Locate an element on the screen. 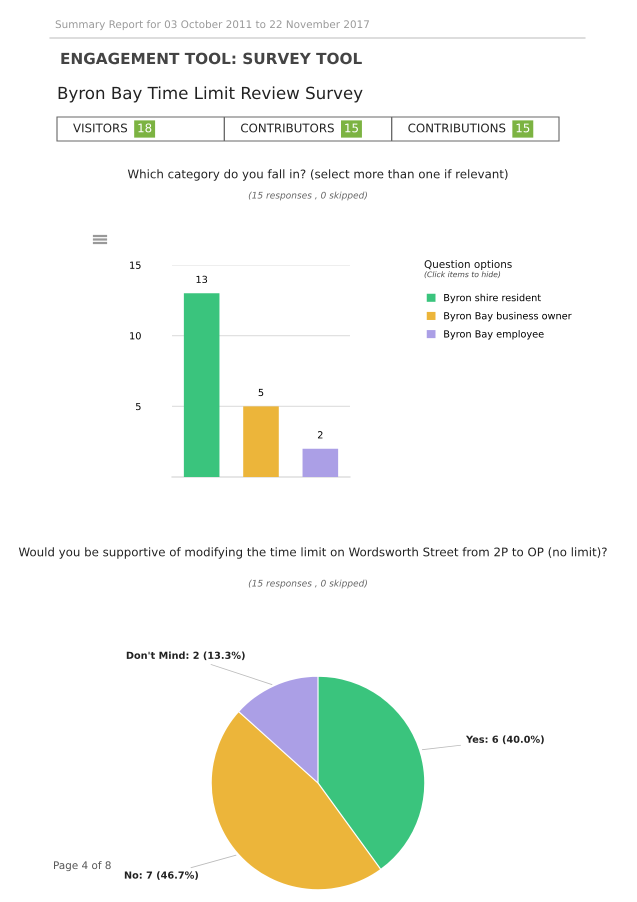 Image resolution: width=637 pixels, height=902 pixels. category-label: CONTRIBUTORS is located at coordinates (287, 127).